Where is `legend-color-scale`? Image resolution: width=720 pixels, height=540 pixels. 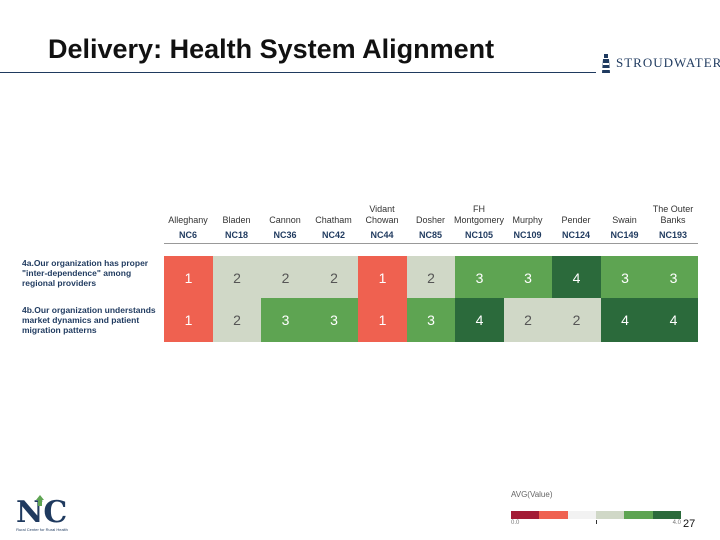 legend-color-scale is located at coordinates (596, 515).